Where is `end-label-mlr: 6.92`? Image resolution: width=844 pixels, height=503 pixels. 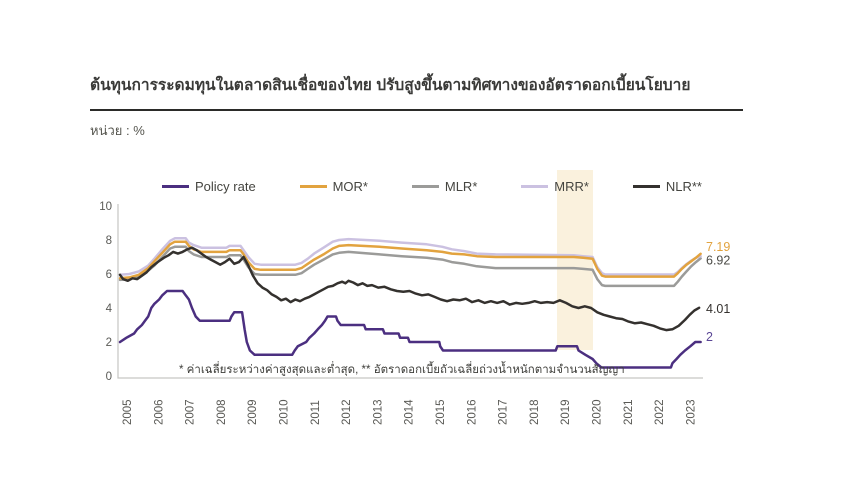 end-label-mlr: 6.92 is located at coordinates (718, 260).